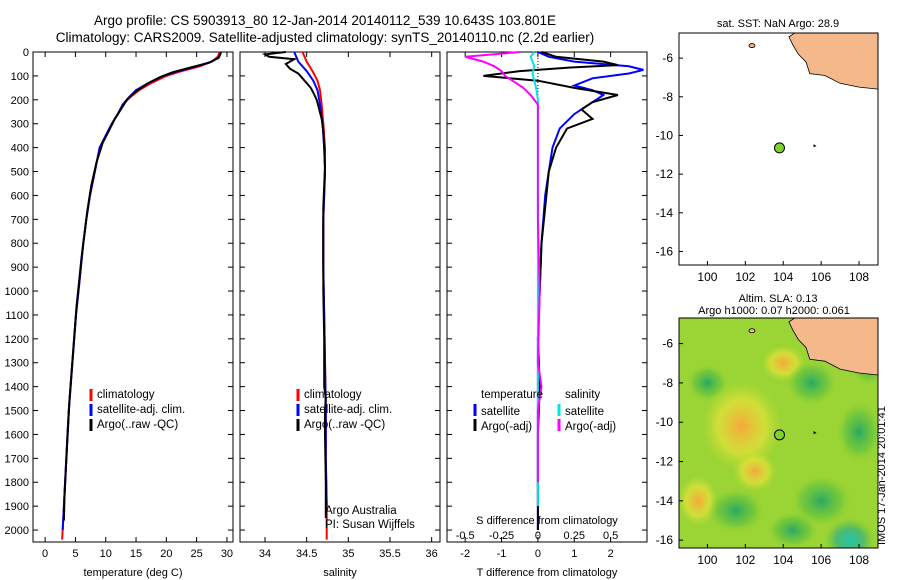  What do you see at coordinates (778, 299) in the screenshot?
I see `sla-map-title-line1: Altim. SLA: 0.13` at bounding box center [778, 299].